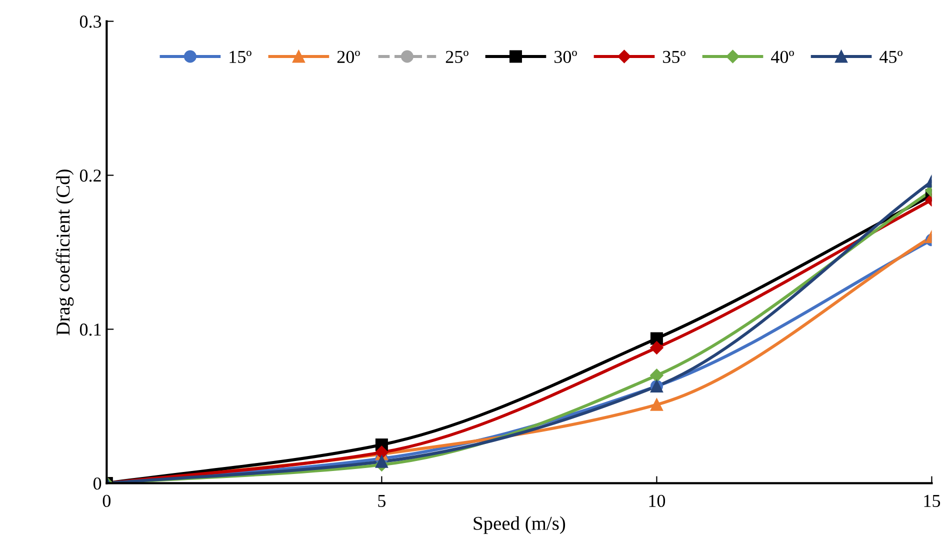  I want to click on y-tick-label: 0.3, so click(91, 22).